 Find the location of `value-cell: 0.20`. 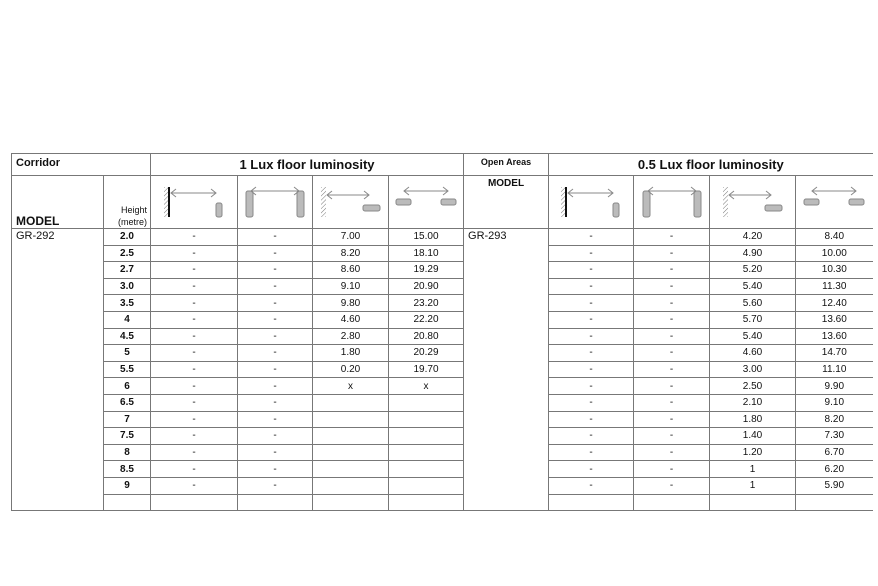

value-cell: 0.20 is located at coordinates (350, 369).